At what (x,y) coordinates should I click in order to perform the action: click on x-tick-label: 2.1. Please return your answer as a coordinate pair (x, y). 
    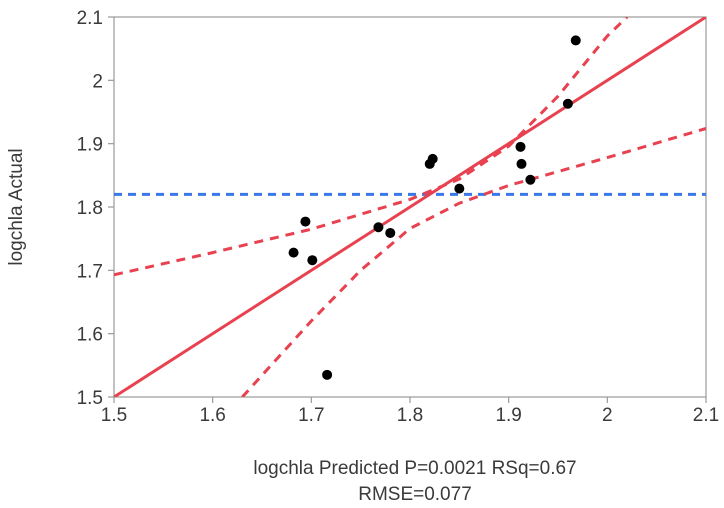
    Looking at the image, I should click on (706, 415).